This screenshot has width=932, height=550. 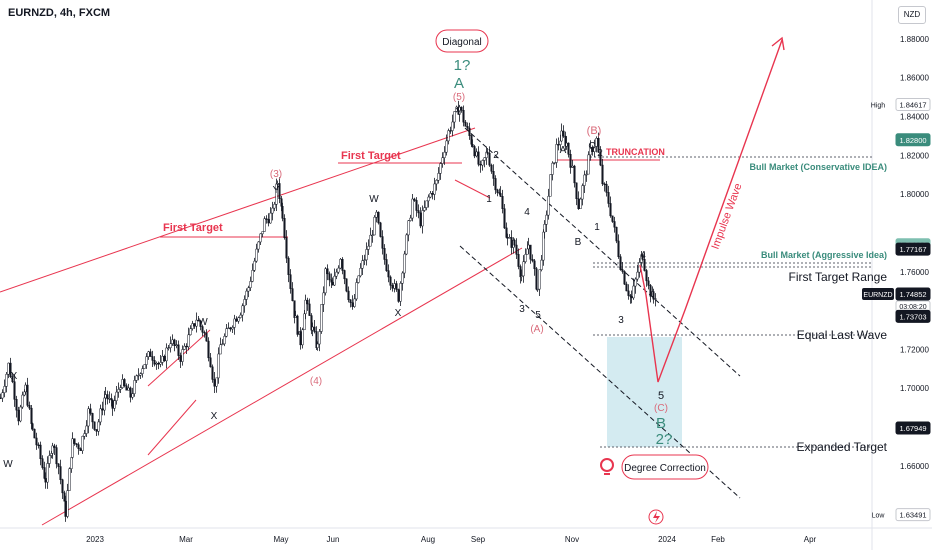 I want to click on wave-label-C: C, so click(x=591, y=146).